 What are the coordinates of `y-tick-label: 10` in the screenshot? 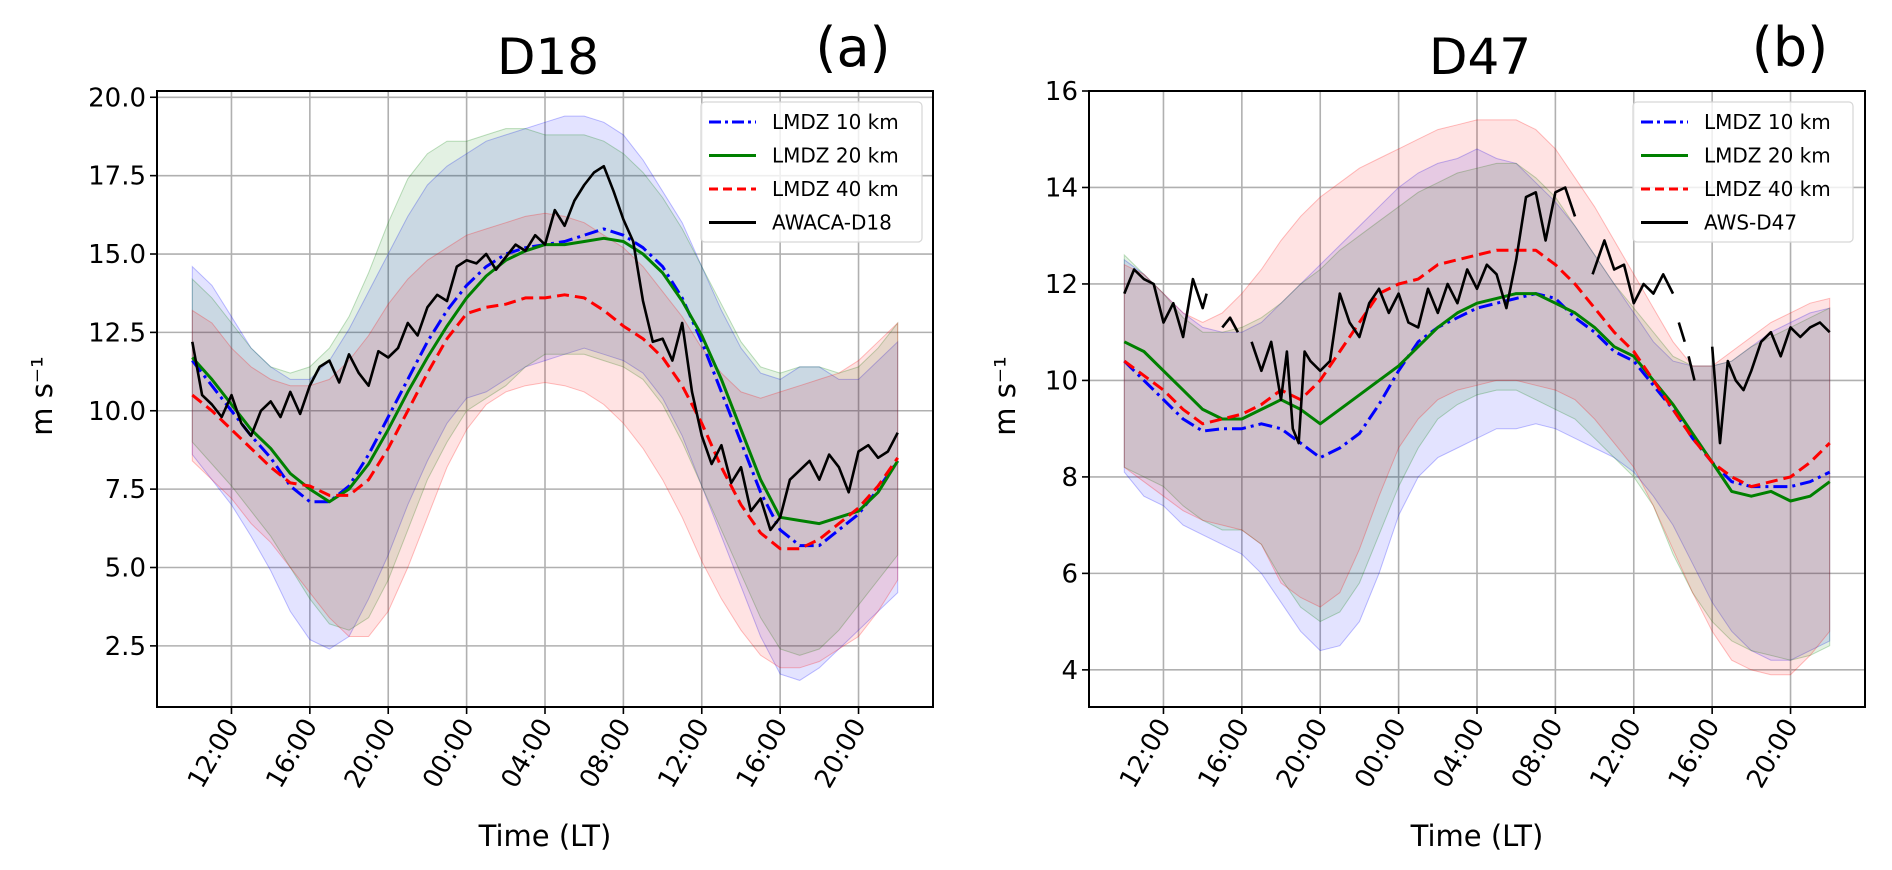 It's located at (1061, 381).